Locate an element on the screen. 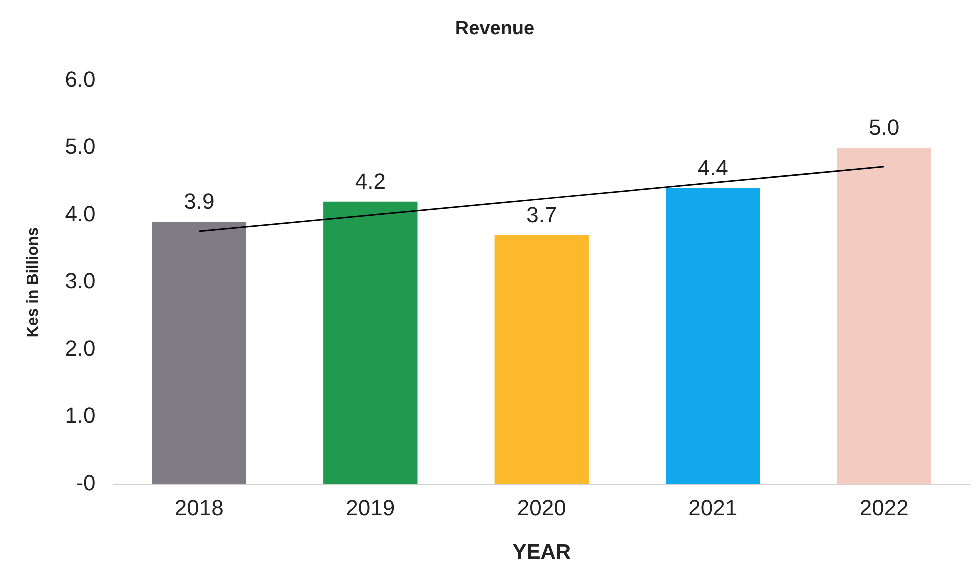  y-tick-label: 6.0 is located at coordinates (80, 79).